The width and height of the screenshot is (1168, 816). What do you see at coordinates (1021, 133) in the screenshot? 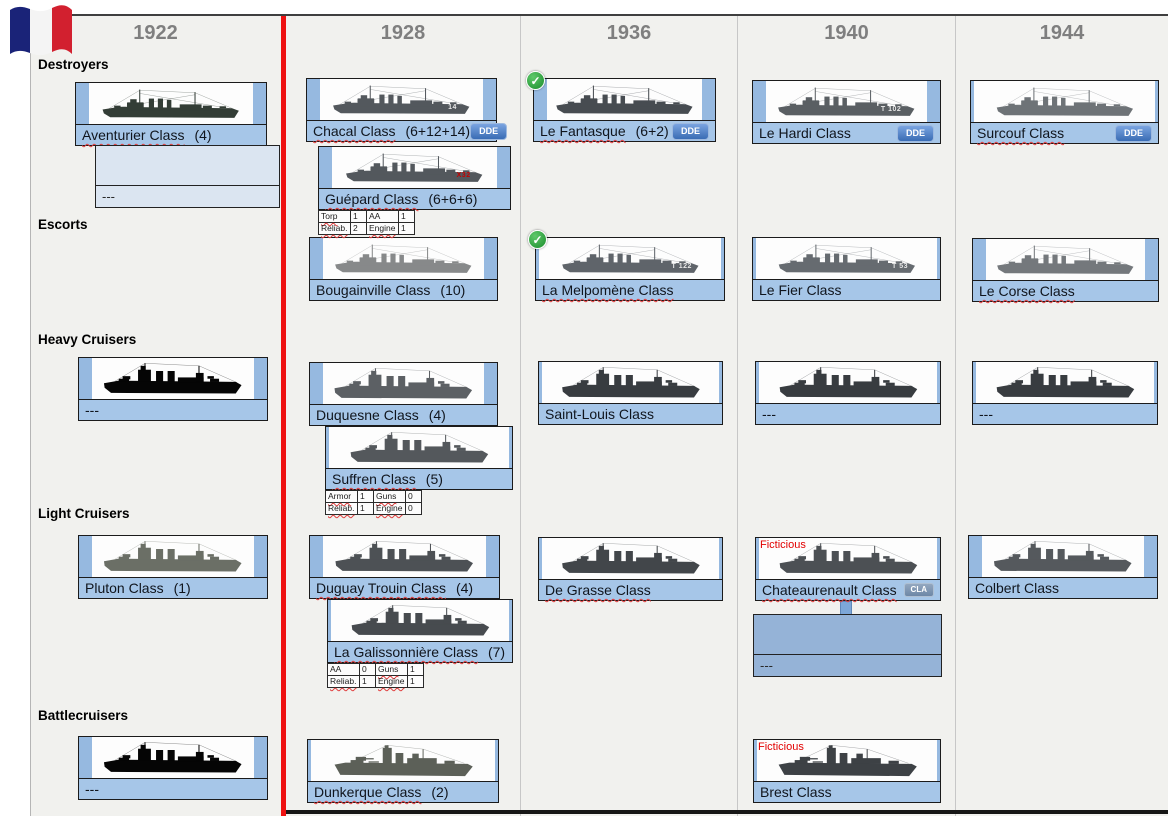
I see `ship-class-label: Surcouf Class` at bounding box center [1021, 133].